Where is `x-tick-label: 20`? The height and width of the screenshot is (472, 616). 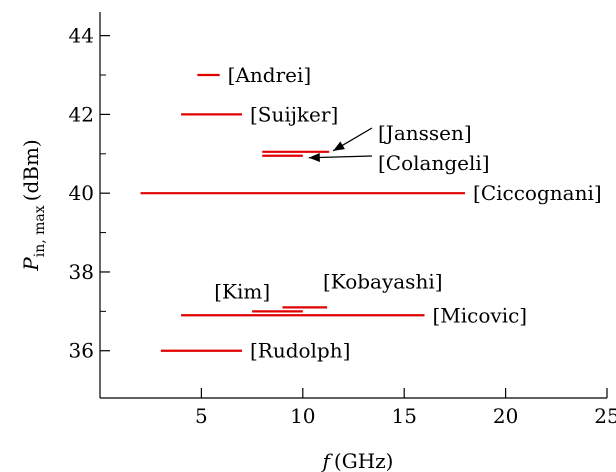 x-tick-label: 20 is located at coordinates (505, 416).